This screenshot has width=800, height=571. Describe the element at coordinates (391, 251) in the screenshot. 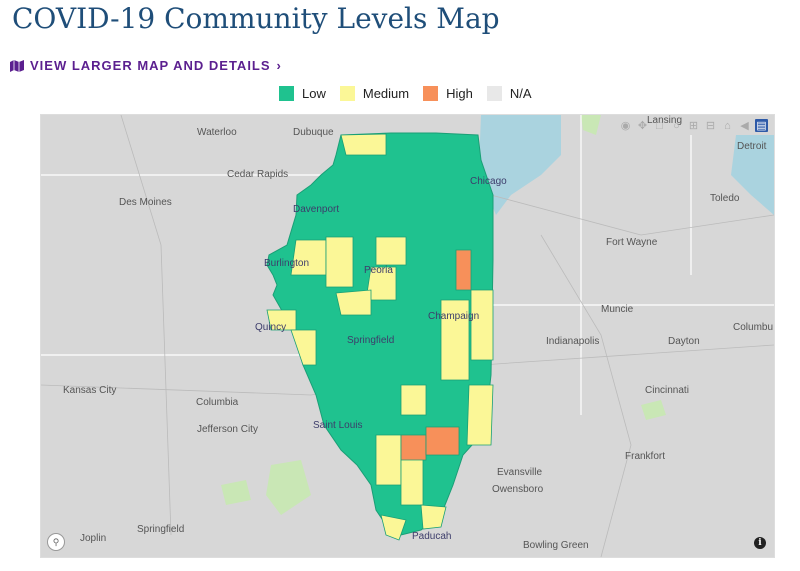

I see `county-marshall` at that location.